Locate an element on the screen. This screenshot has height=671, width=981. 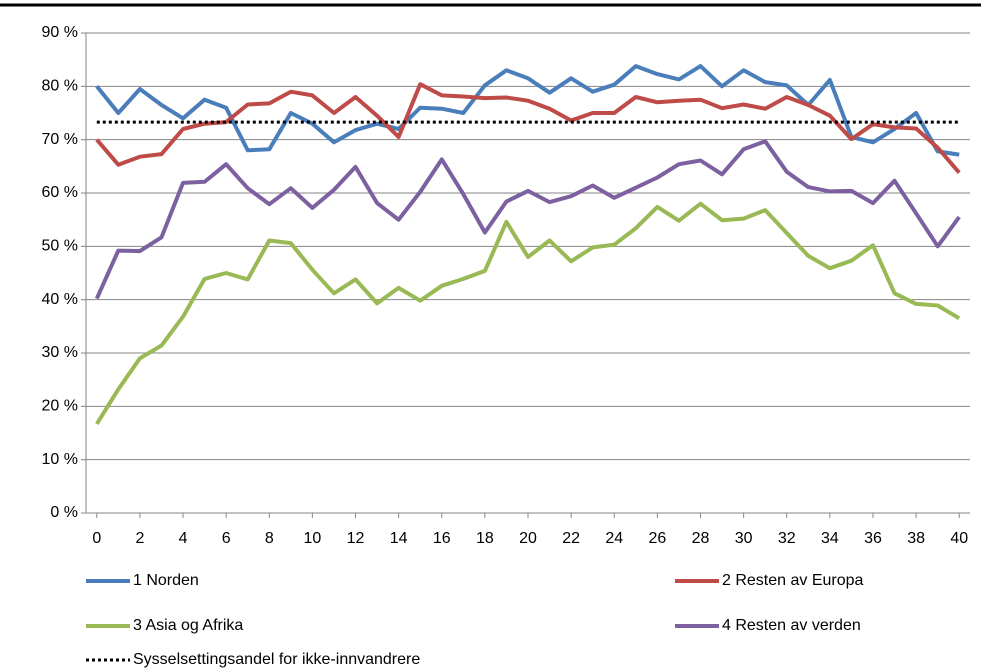
x-tick-label: 6 is located at coordinates (226, 538).